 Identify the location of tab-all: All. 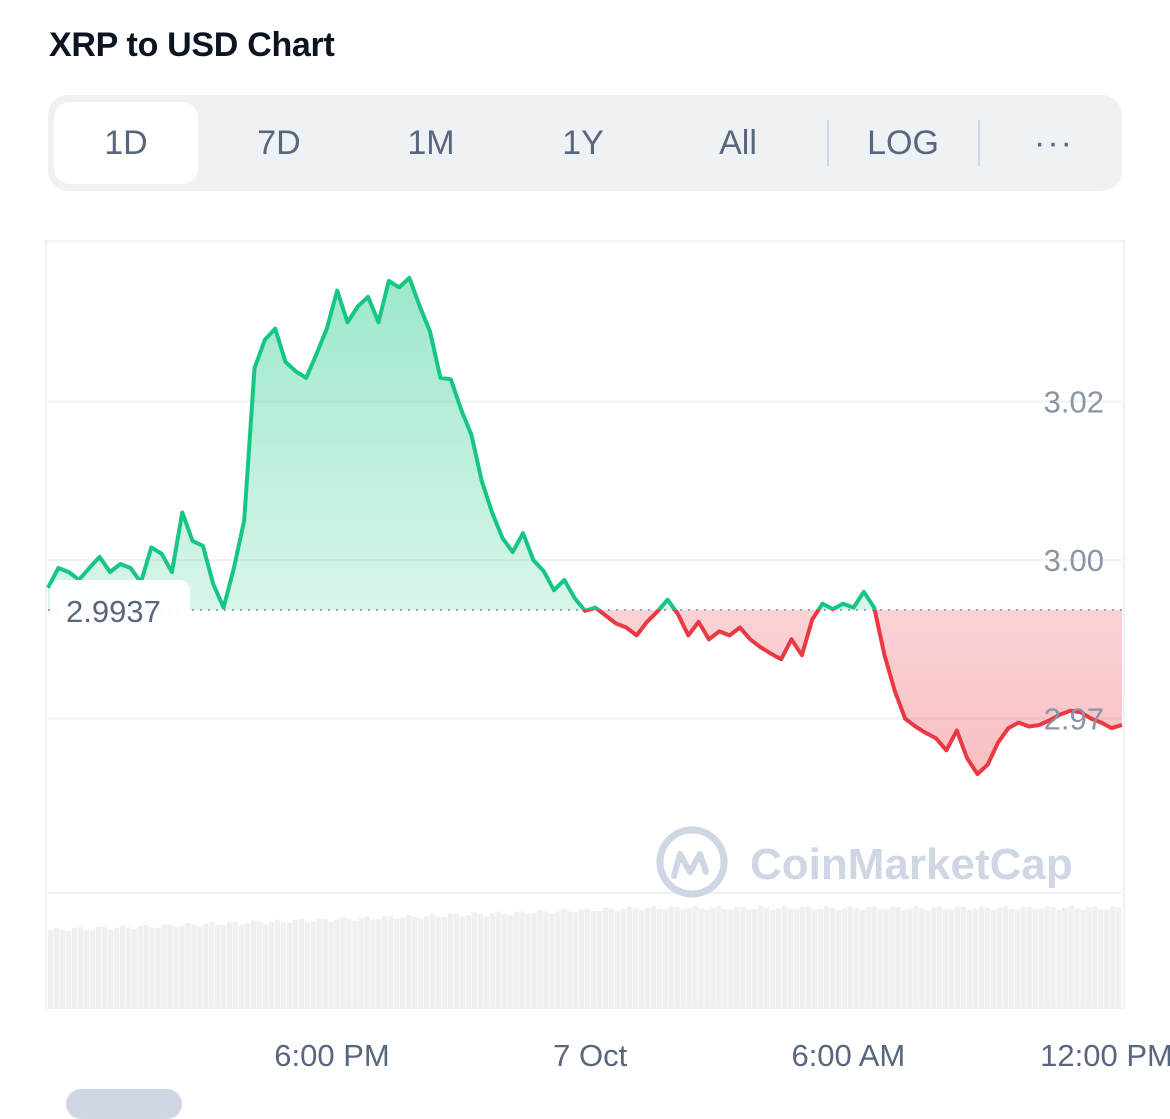
(738, 142).